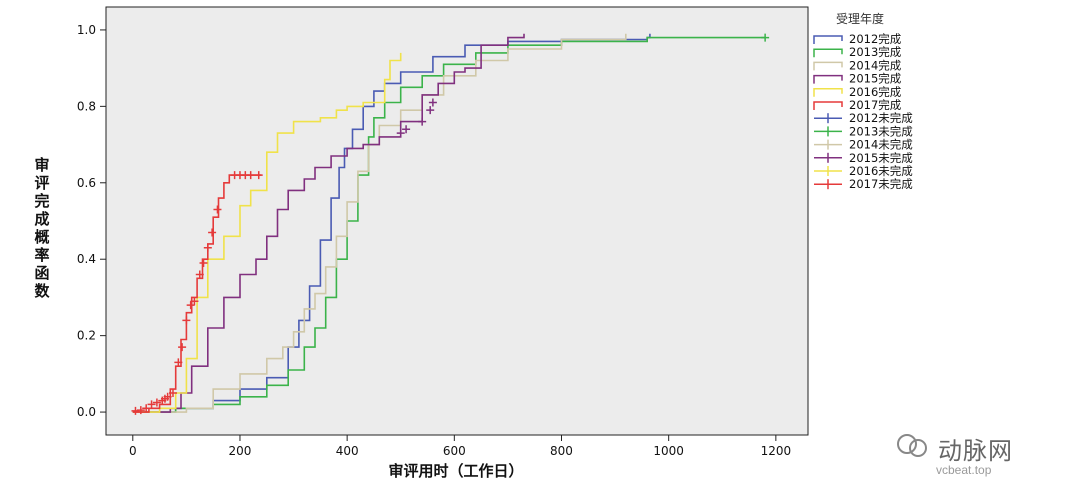  What do you see at coordinates (42, 228) in the screenshot?
I see `y-axis-label: 审评完成概率函数` at bounding box center [42, 228].